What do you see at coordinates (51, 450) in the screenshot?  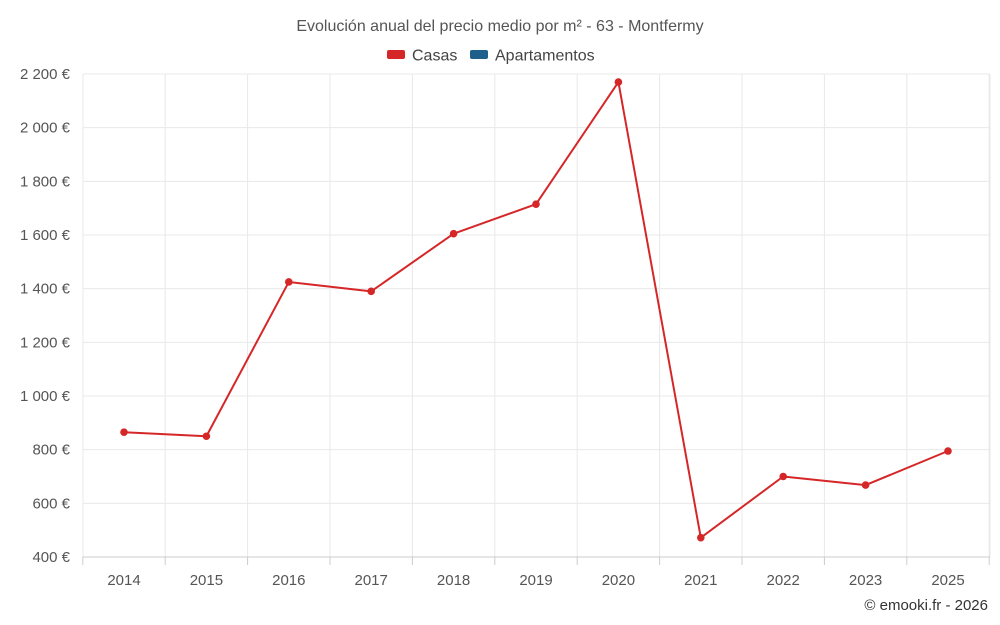 I see `y-tick-label: 800 €` at bounding box center [51, 450].